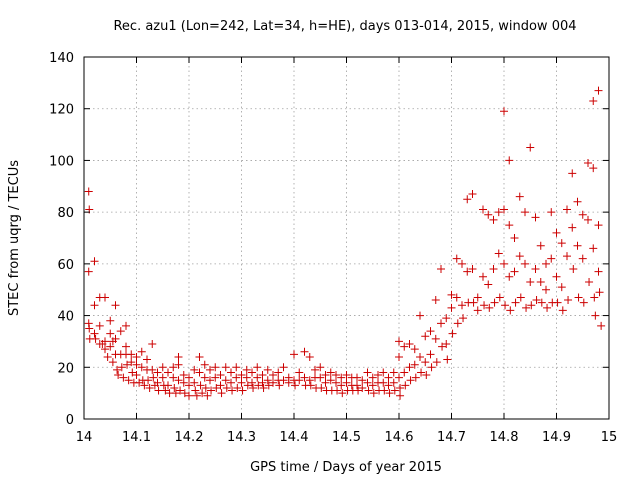  Describe the element at coordinates (609, 437) in the screenshot. I see `x-tick-label: 15` at that location.